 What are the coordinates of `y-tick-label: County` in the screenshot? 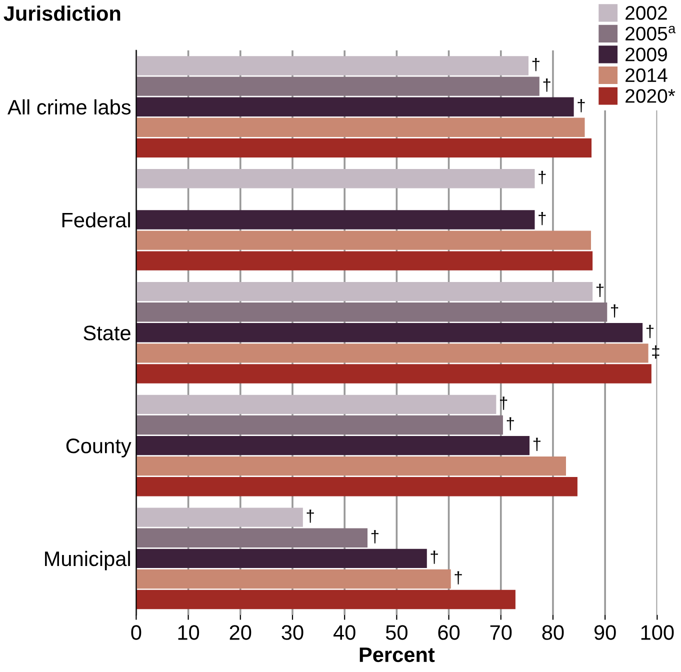 It's located at (99, 448).